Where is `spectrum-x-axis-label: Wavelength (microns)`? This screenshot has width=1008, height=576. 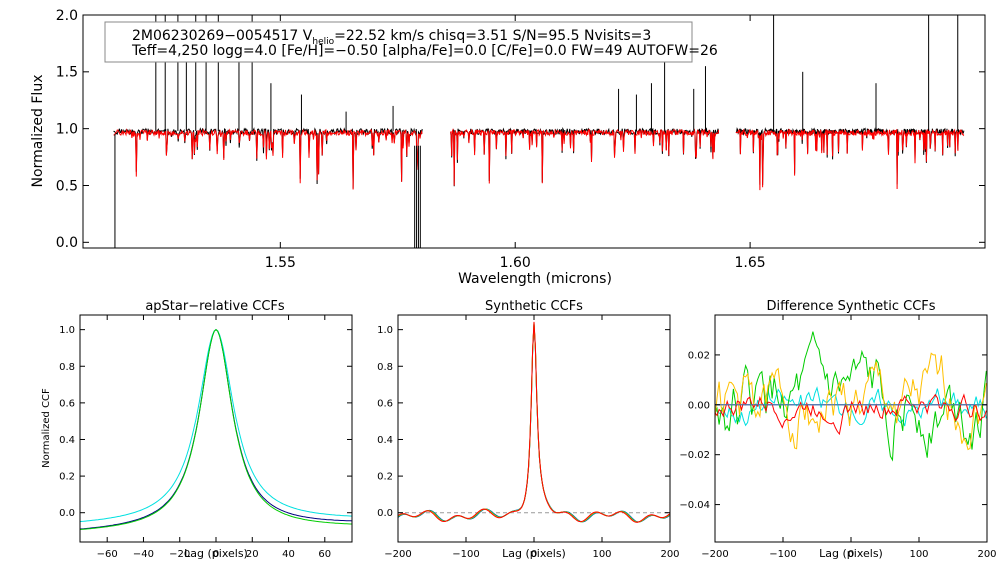 spectrum-x-axis-label: Wavelength (microns) is located at coordinates (535, 279).